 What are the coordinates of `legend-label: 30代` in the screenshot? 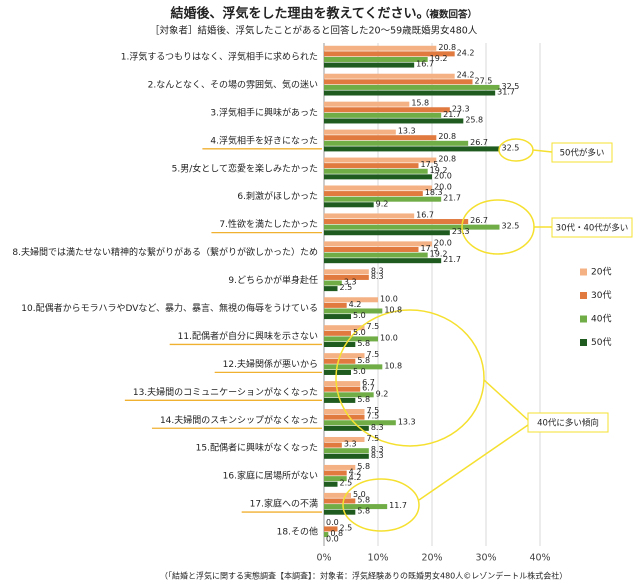 It's located at (601, 295).